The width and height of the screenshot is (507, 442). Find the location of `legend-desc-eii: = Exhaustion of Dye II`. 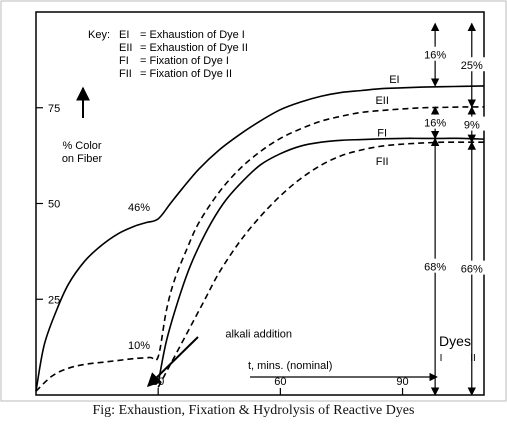

legend-desc-eii: = Exhaustion of Dye II is located at coordinates (194, 48).